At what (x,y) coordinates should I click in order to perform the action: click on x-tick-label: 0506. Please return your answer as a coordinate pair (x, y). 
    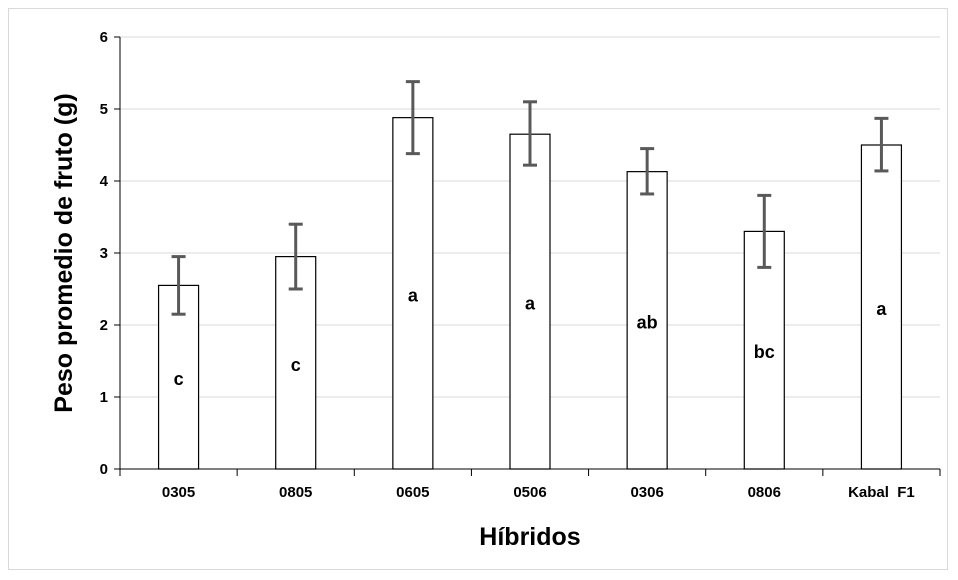
    Looking at the image, I should click on (529, 492).